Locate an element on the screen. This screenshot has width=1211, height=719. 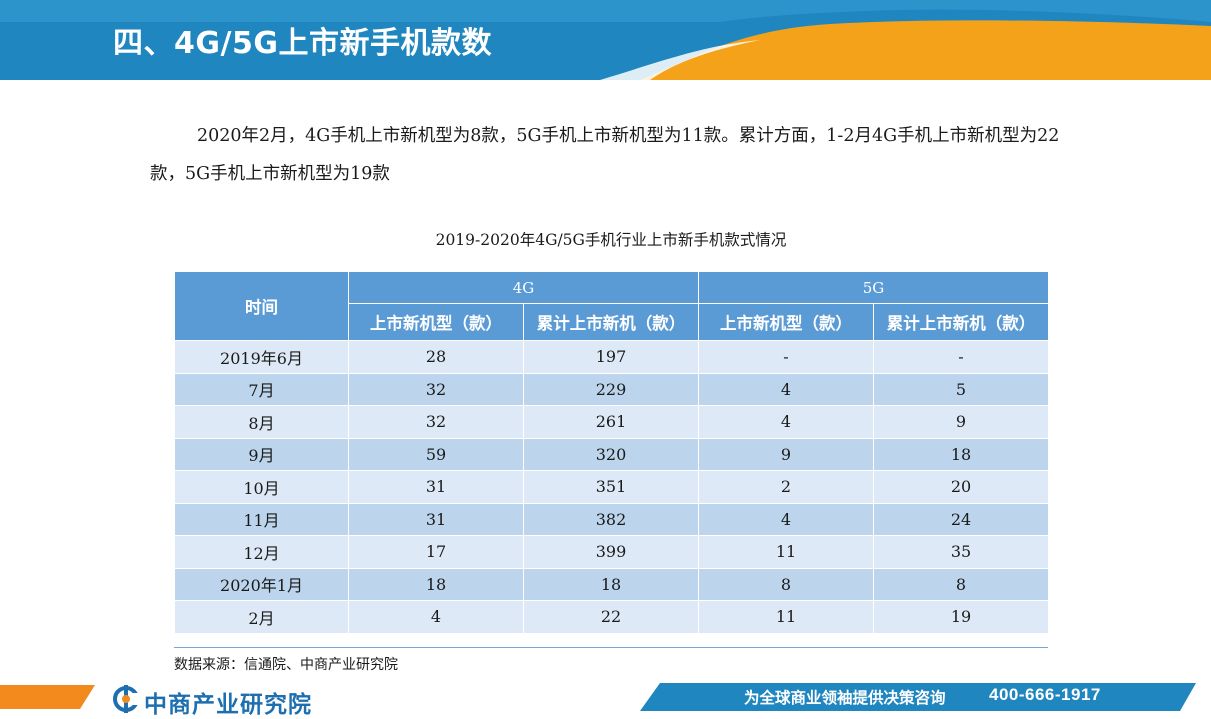
table-row: 10月 31 351 2 20 is located at coordinates (611, 487).